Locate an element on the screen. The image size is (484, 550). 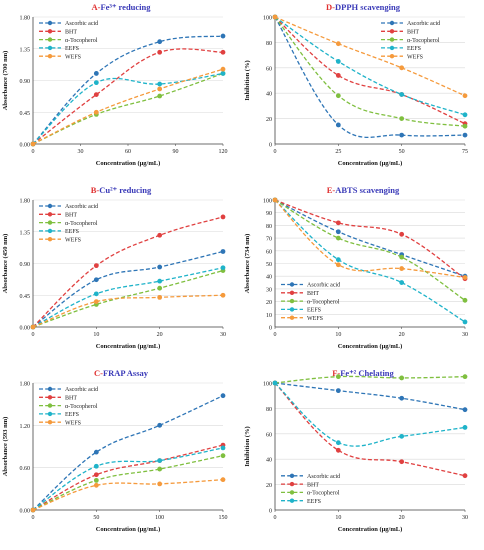
legend-marker-alpha-tocopherol is located at coordinates (50, 222).